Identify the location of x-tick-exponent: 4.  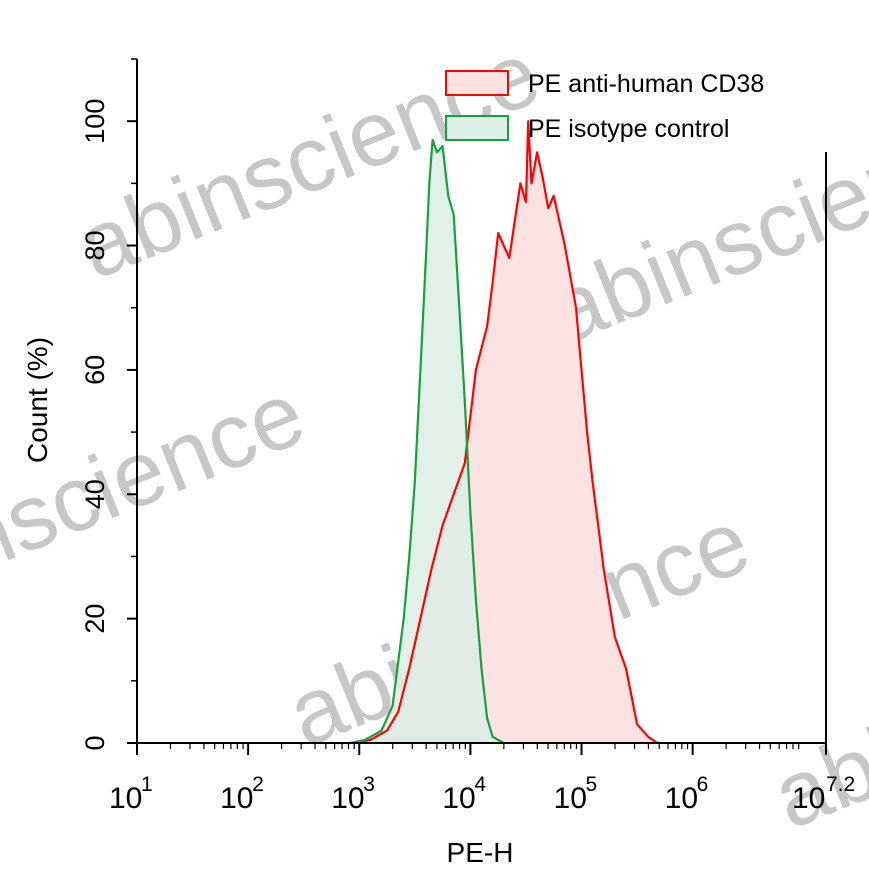
(480, 784).